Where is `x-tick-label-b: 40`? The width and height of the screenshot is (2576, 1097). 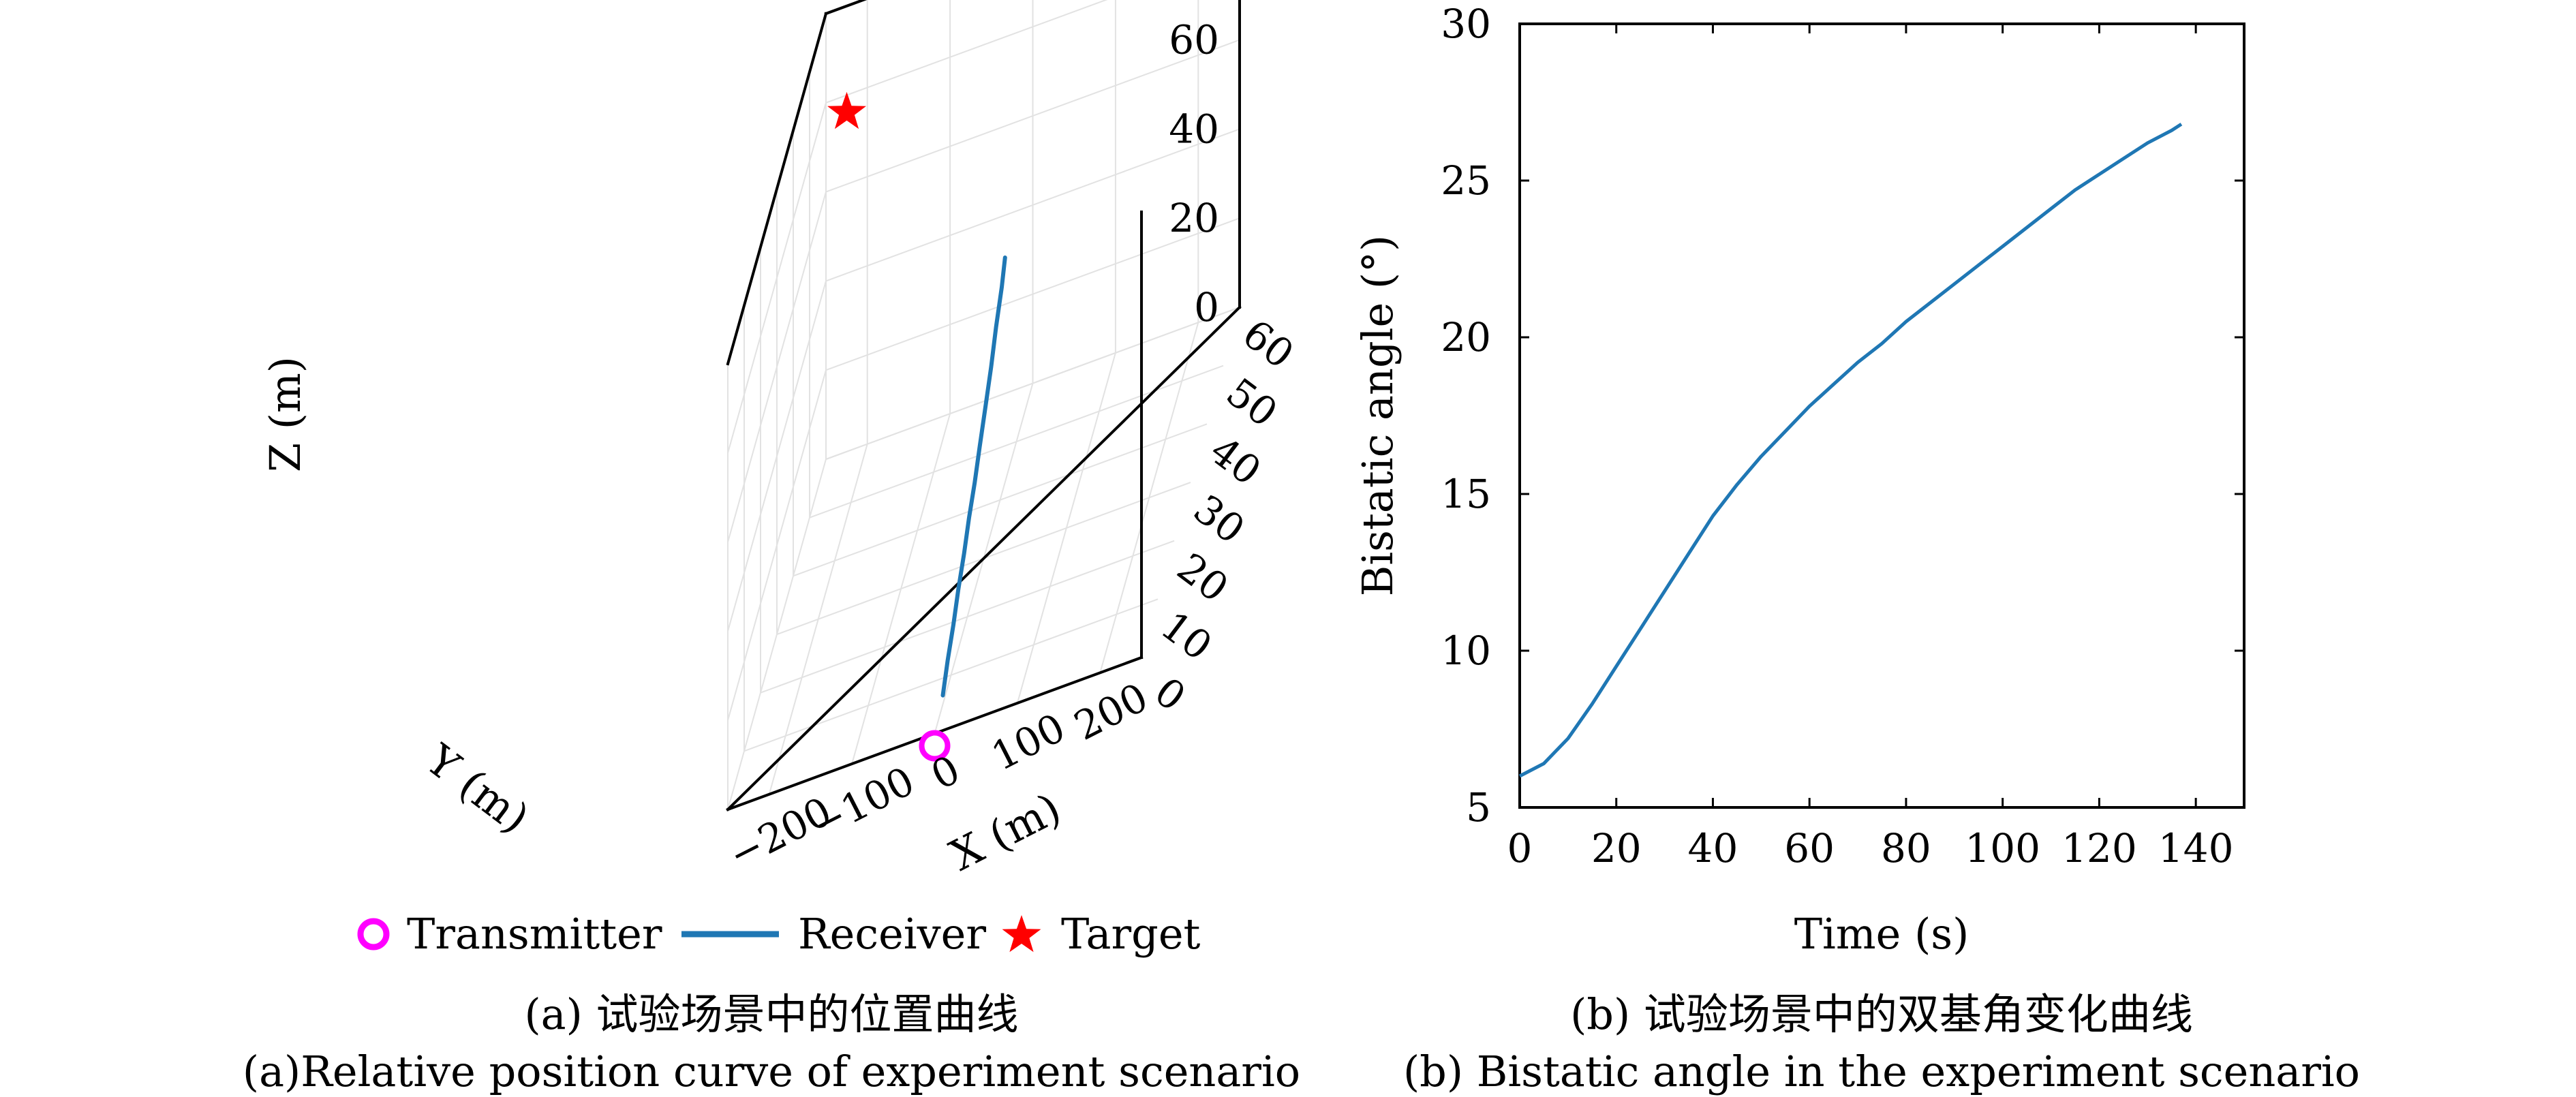
x-tick-label-b: 40 is located at coordinates (1713, 848).